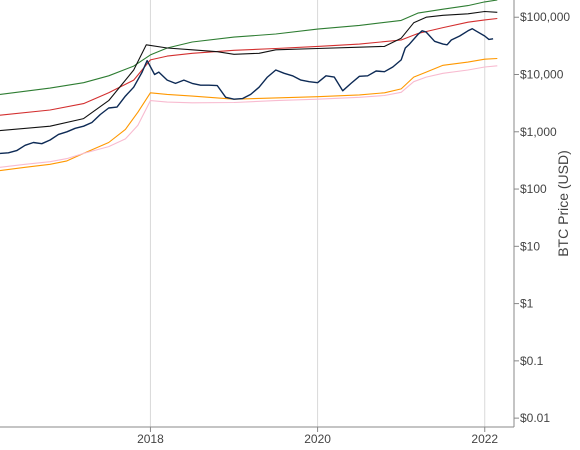 The height and width of the screenshot is (450, 580). I want to click on y-tick-label-6: $10,000, so click(542, 75).